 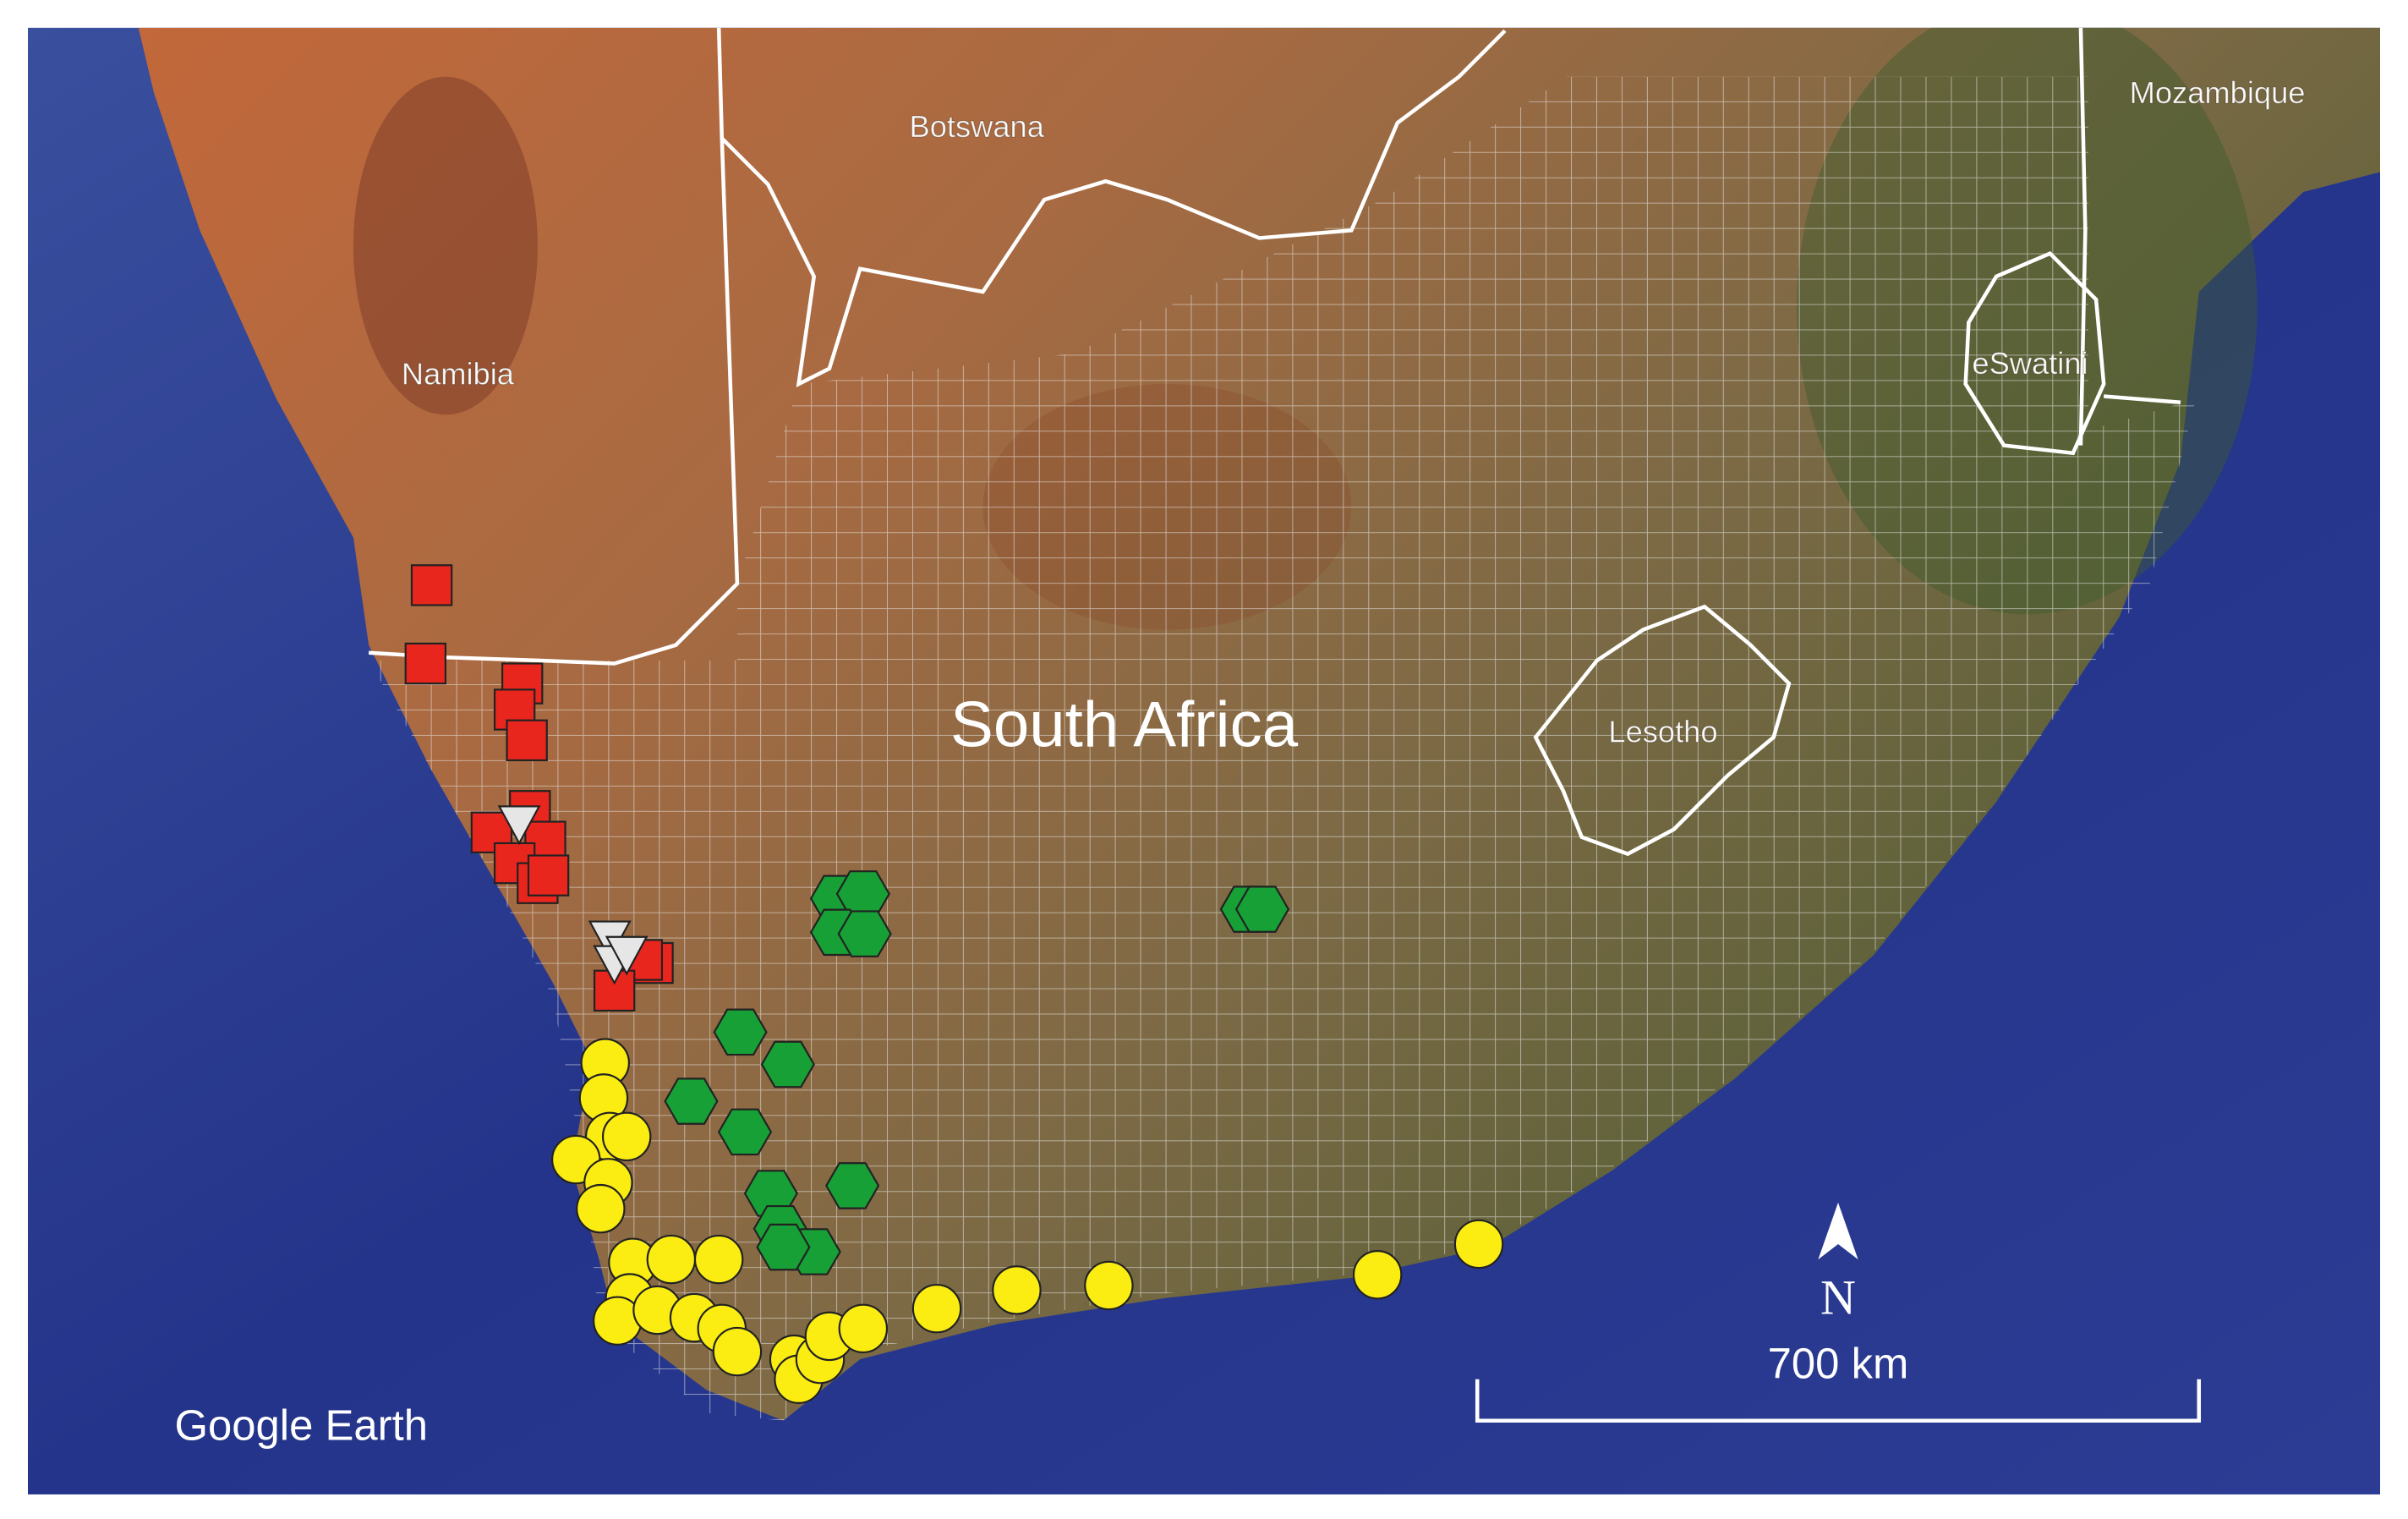 What do you see at coordinates (1838, 1231) in the screenshot?
I see `north-arrow` at bounding box center [1838, 1231].